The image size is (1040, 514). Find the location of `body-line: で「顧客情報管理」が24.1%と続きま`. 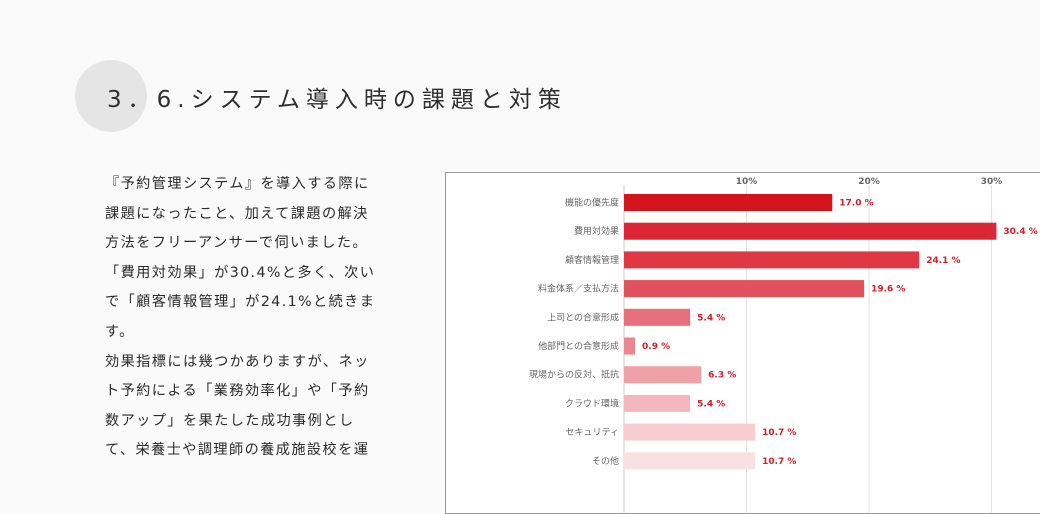

body-line: で「顧客情報管理」が24.1%と続きま is located at coordinates (240, 302).